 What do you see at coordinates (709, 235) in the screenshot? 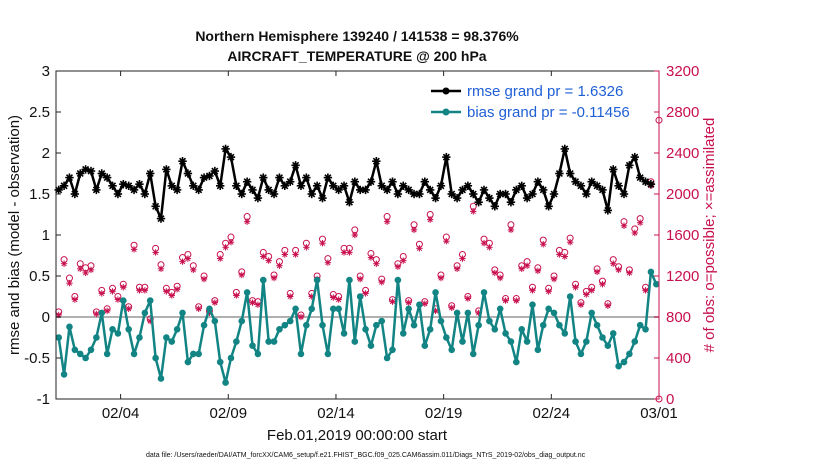
I see `y-axis-right-label: # of obs: o=possible; ×=assimilated` at bounding box center [709, 235].